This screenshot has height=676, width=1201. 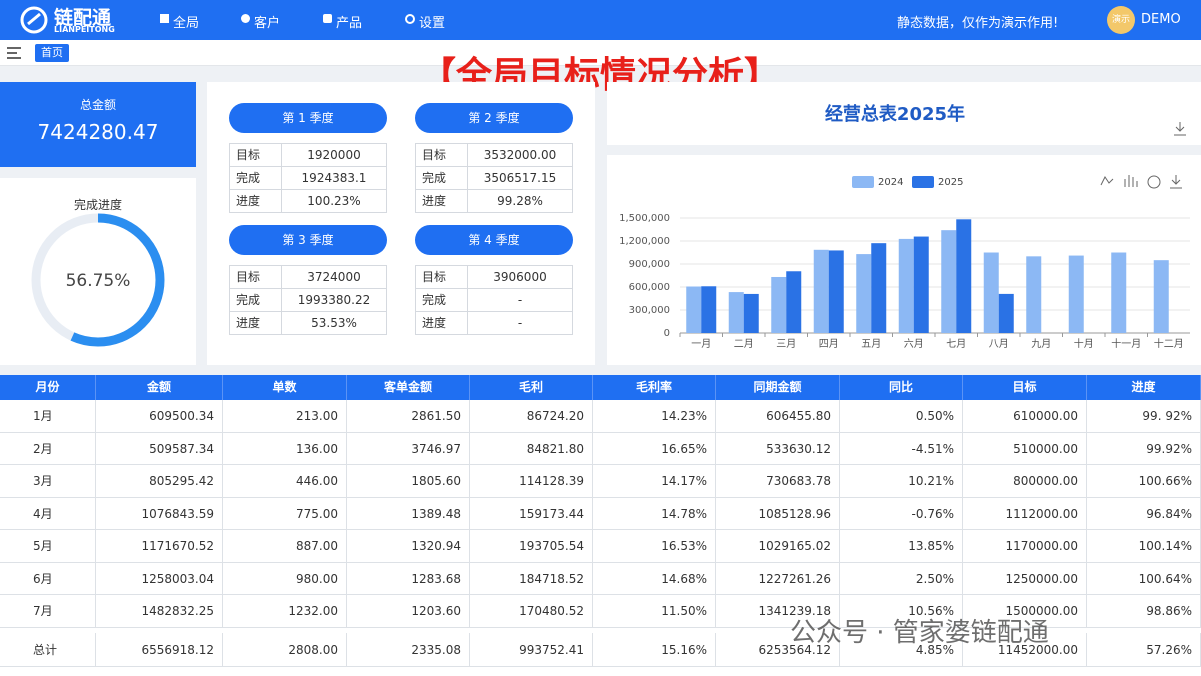 I want to click on progress-label: 完成进度, so click(x=97, y=205).